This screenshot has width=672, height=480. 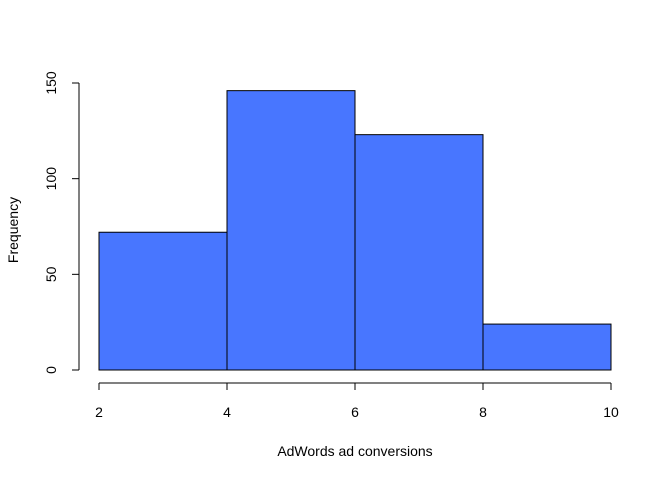 I want to click on y-tick-label-4: 150, so click(x=51, y=83).